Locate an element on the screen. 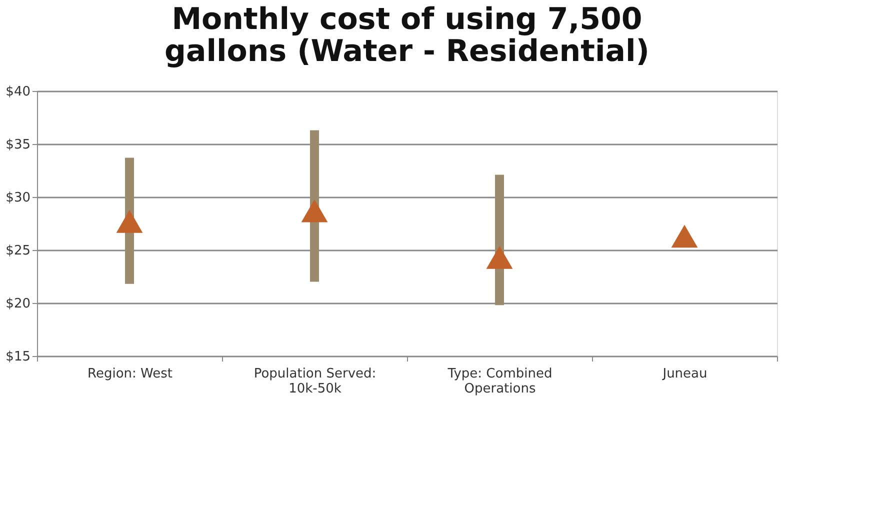  y-tick-label: $15 is located at coordinates (18, 357).